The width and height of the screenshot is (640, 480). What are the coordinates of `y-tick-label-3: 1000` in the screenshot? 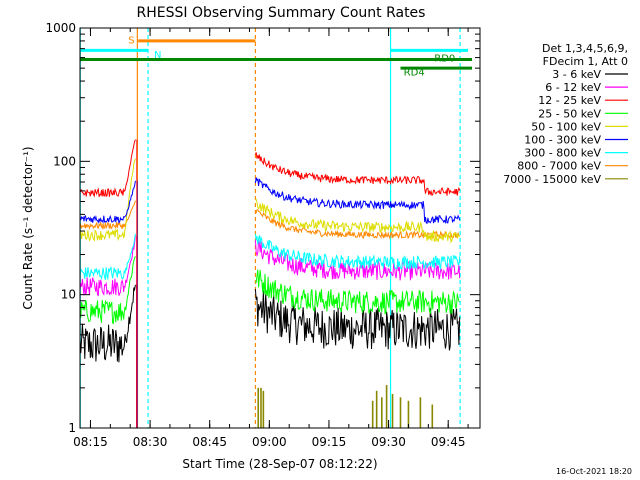 It's located at (60, 28).